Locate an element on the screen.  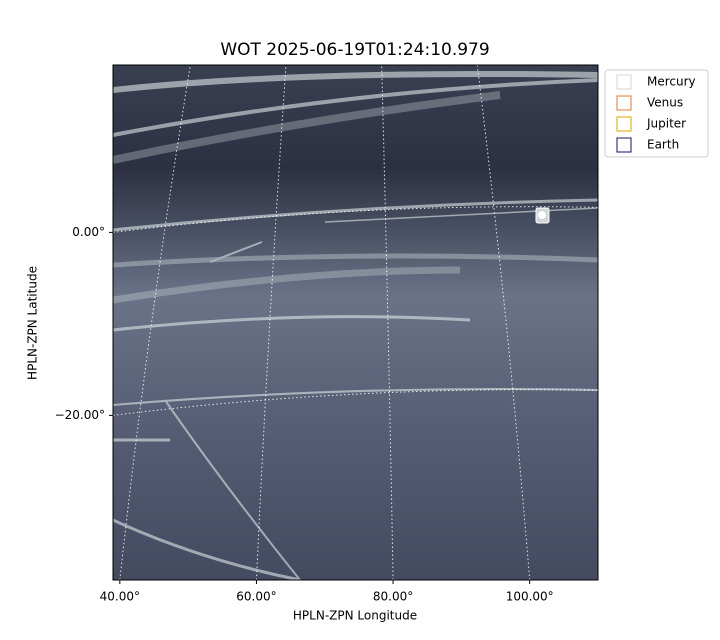
legend: Mercury Venus Jupiter Earth is located at coordinates (656, 113).